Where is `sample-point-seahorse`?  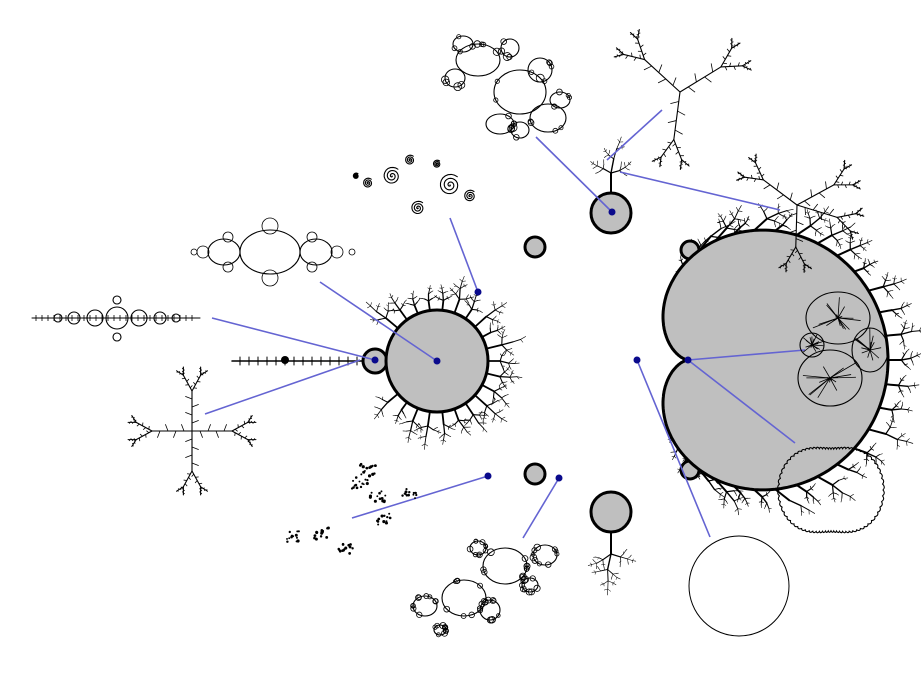
sample-point-seahorse is located at coordinates (478, 292).